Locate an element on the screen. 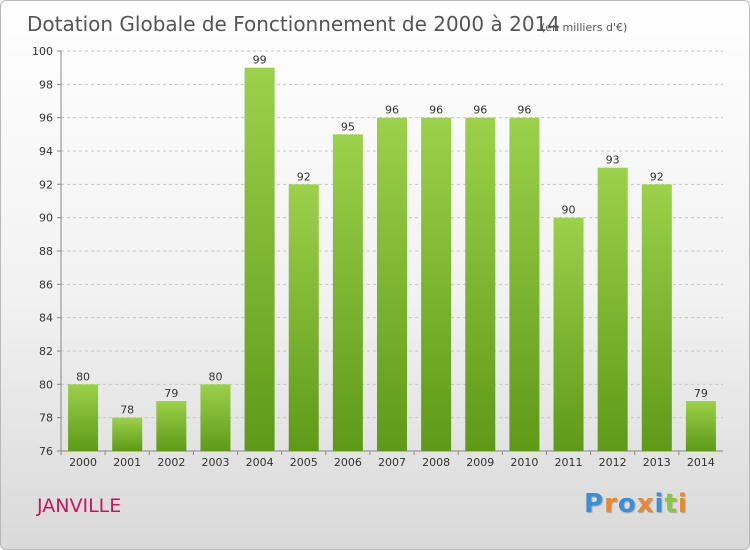  x-tick-label: 2007 is located at coordinates (392, 462).